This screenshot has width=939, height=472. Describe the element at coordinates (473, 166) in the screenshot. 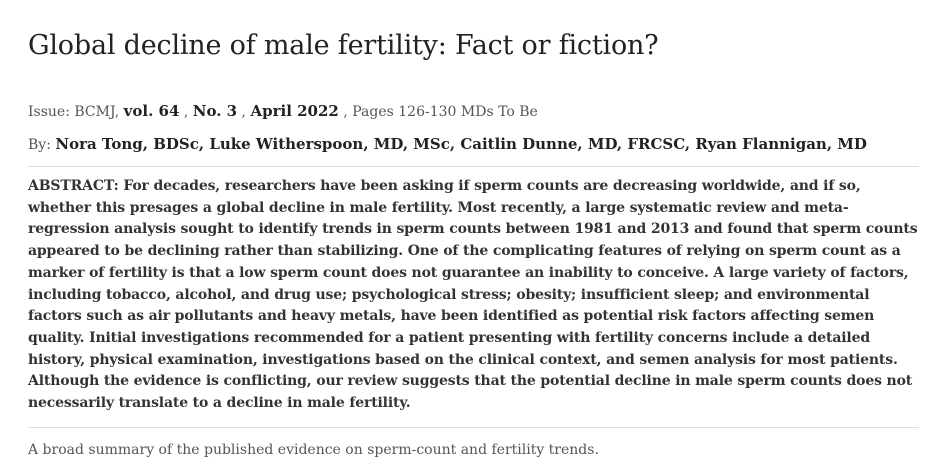

I see `divider-top` at that location.